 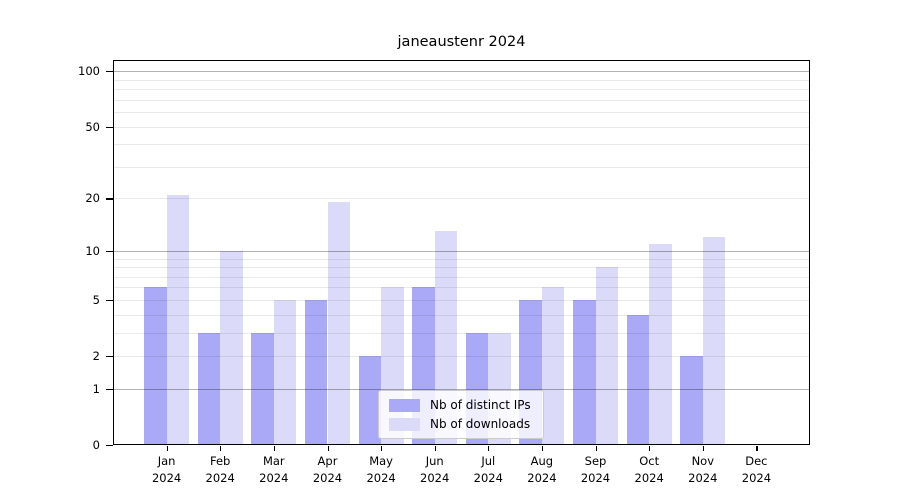 I want to click on x-tick-label-may: May 2024, so click(x=381, y=470).